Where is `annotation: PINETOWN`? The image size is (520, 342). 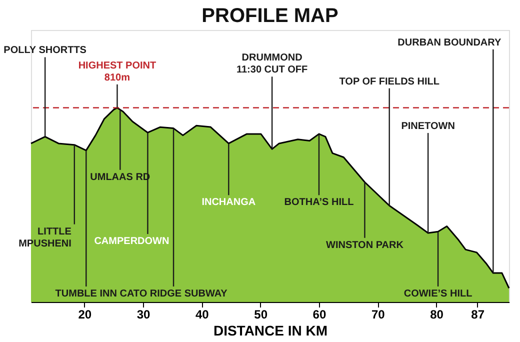 annotation: PINETOWN is located at coordinates (428, 126).